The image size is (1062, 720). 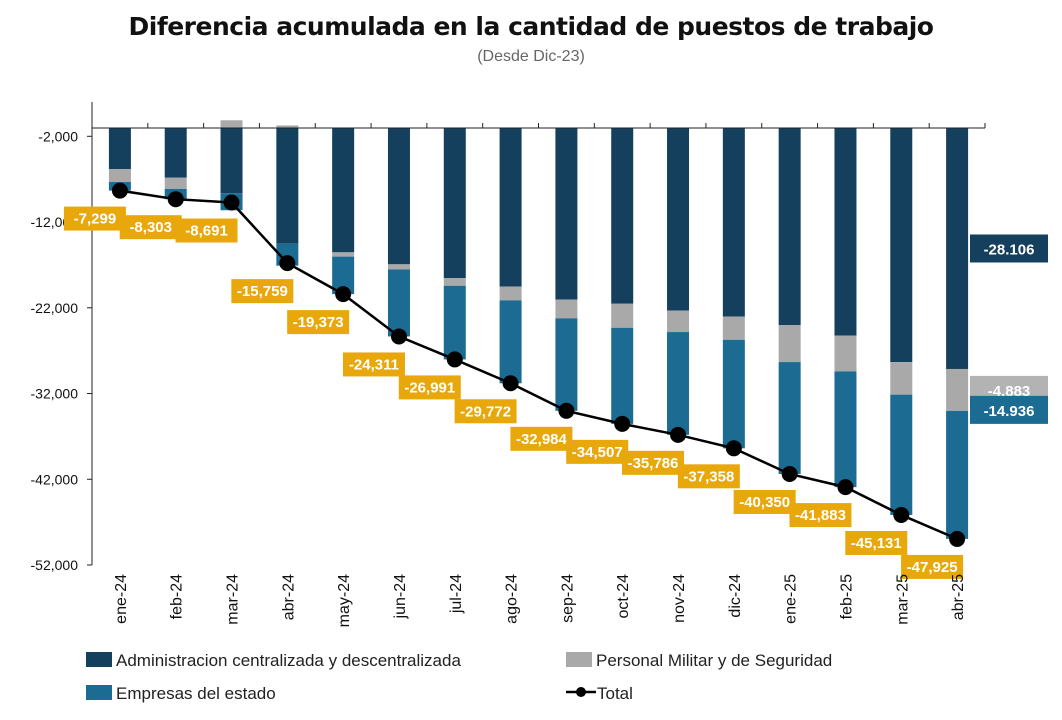 What do you see at coordinates (55, 479) in the screenshot?
I see `y-tick-label: -42,000` at bounding box center [55, 479].